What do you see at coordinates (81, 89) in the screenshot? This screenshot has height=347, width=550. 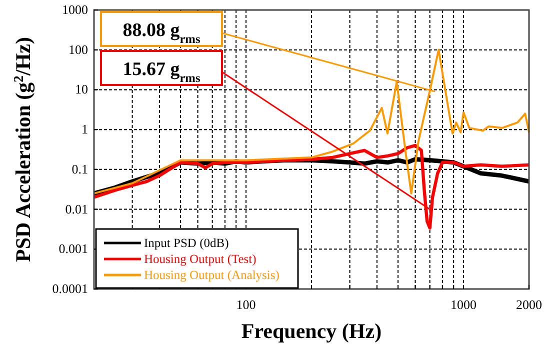 I see `y-tick-label: 10` at bounding box center [81, 89].